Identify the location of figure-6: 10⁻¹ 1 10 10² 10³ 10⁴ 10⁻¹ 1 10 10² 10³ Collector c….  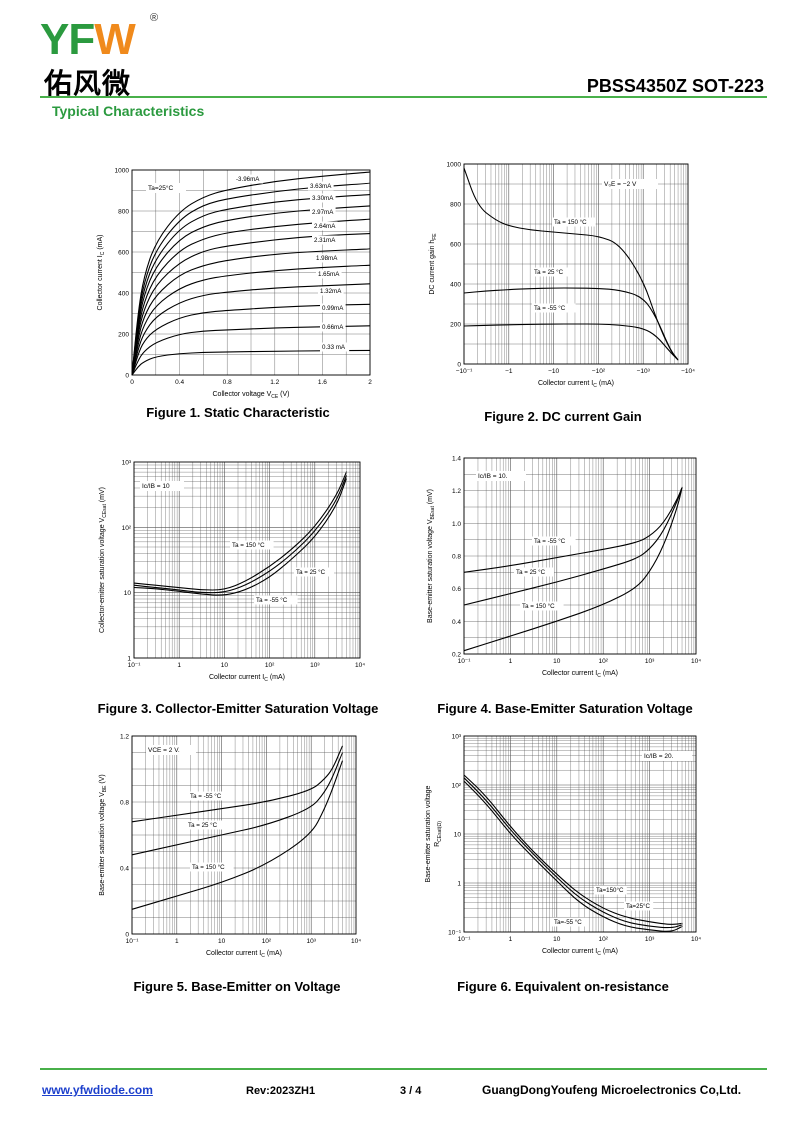
(565, 850).